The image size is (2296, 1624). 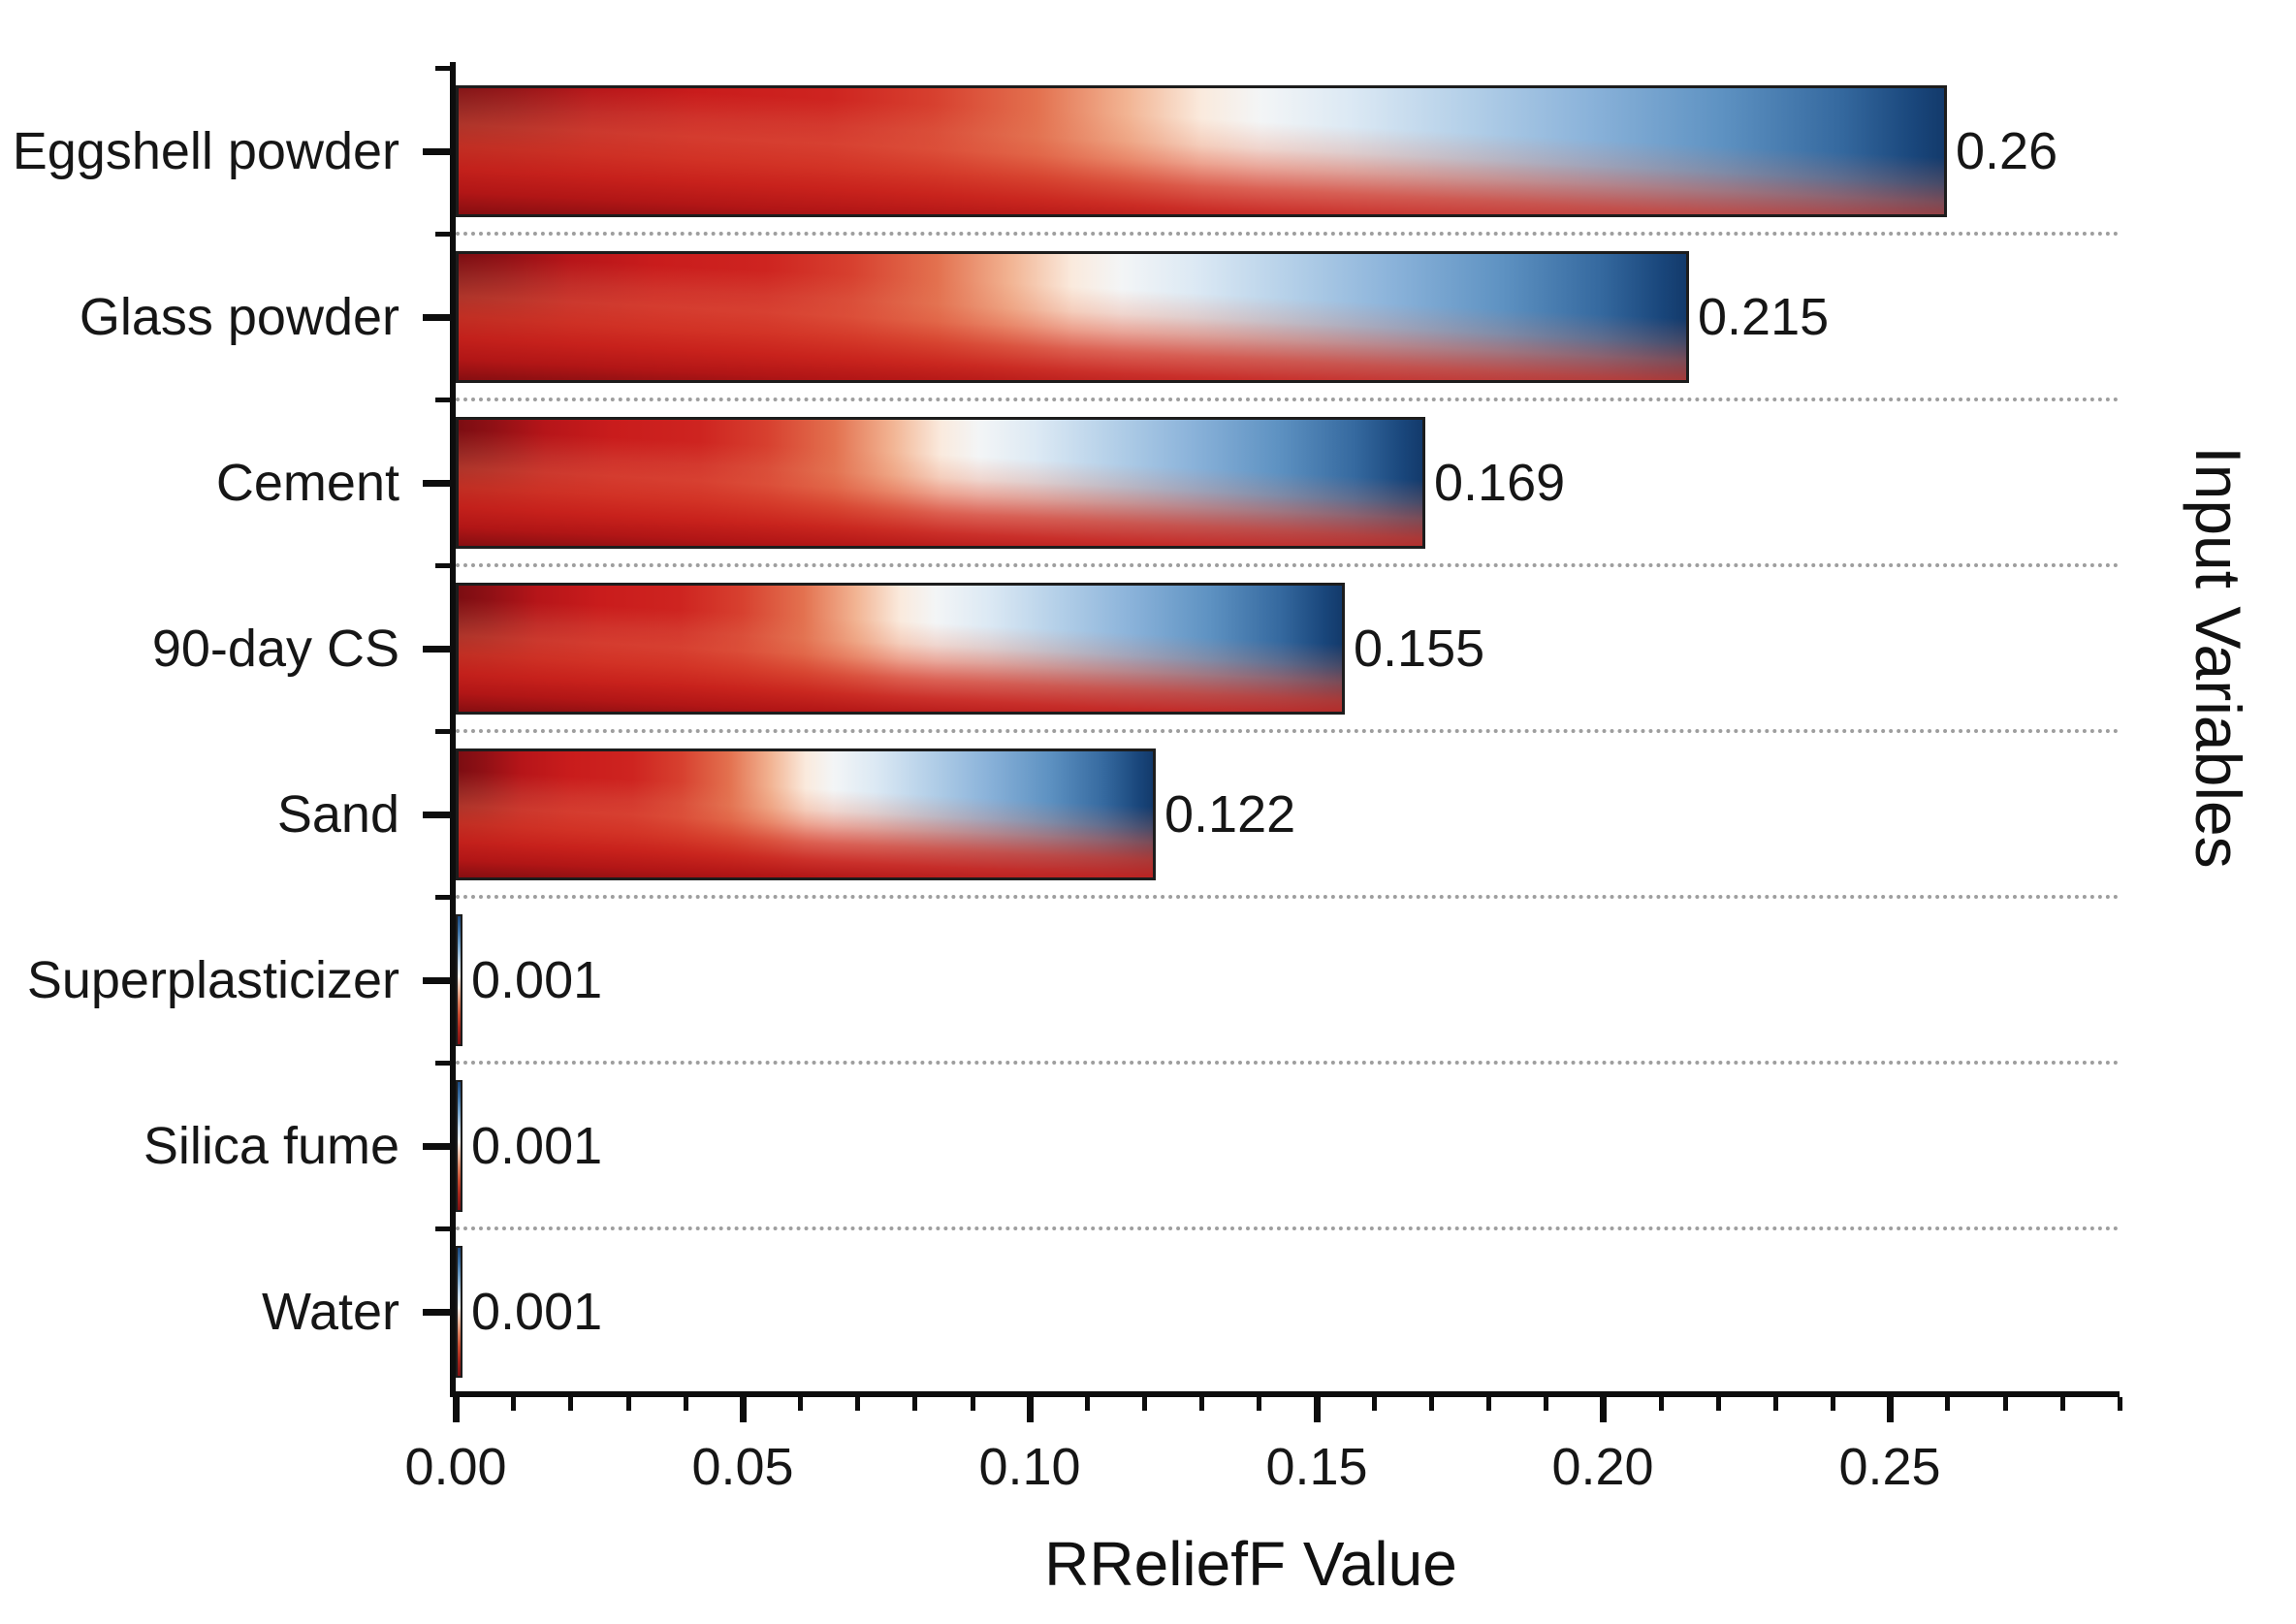 What do you see at coordinates (1230, 814) in the screenshot?
I see `bar-value-label: 0.122` at bounding box center [1230, 814].